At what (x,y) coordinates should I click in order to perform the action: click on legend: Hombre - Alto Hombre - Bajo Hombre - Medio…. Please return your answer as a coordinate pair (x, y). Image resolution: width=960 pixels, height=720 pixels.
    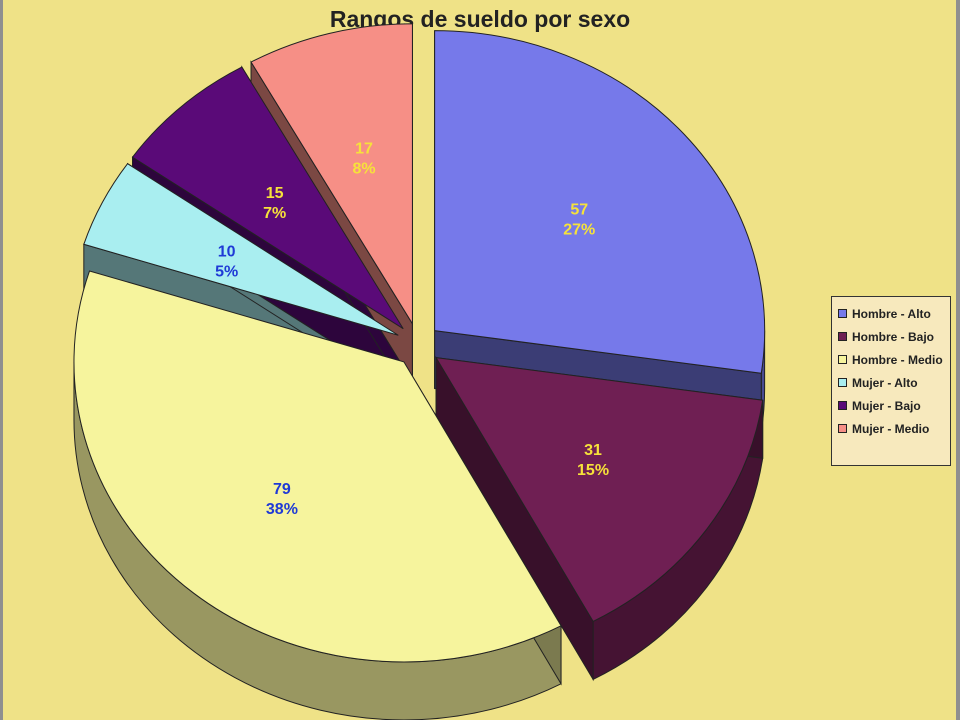
    Looking at the image, I should click on (891, 381).